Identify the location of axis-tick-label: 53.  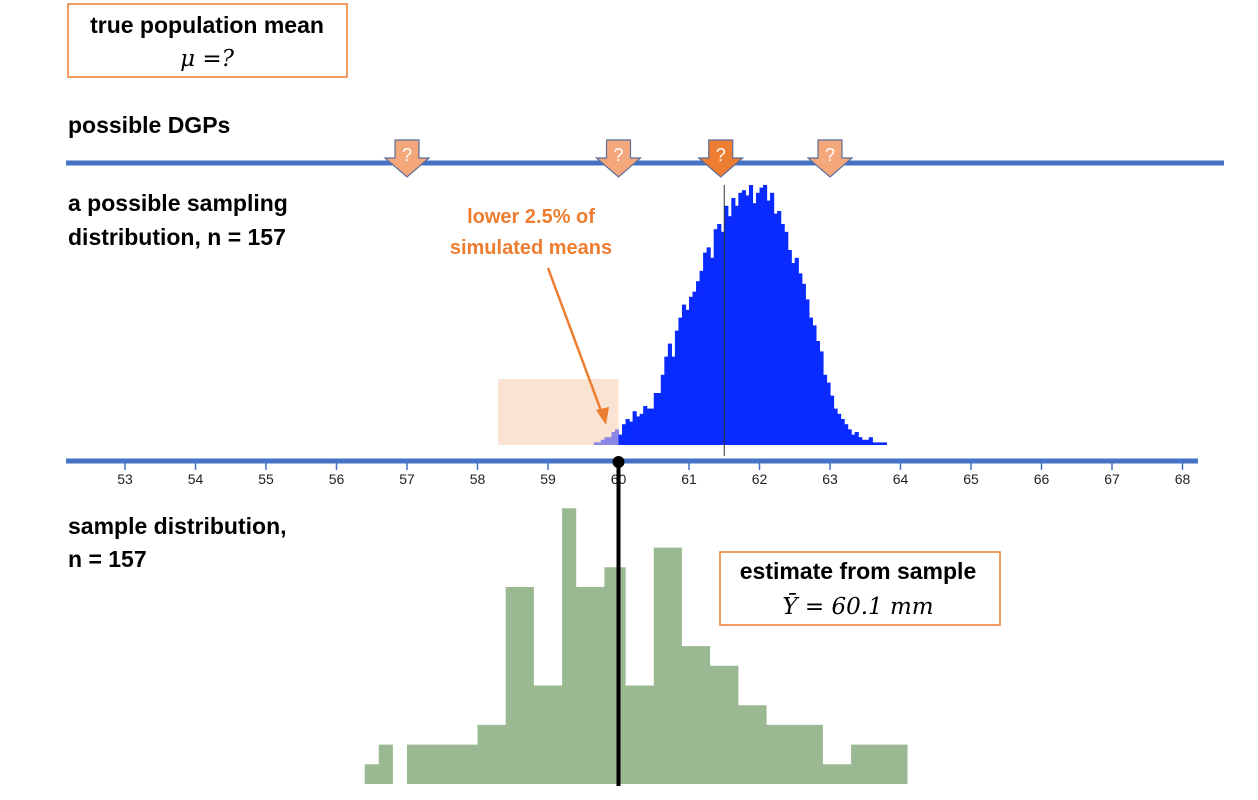
(125, 479).